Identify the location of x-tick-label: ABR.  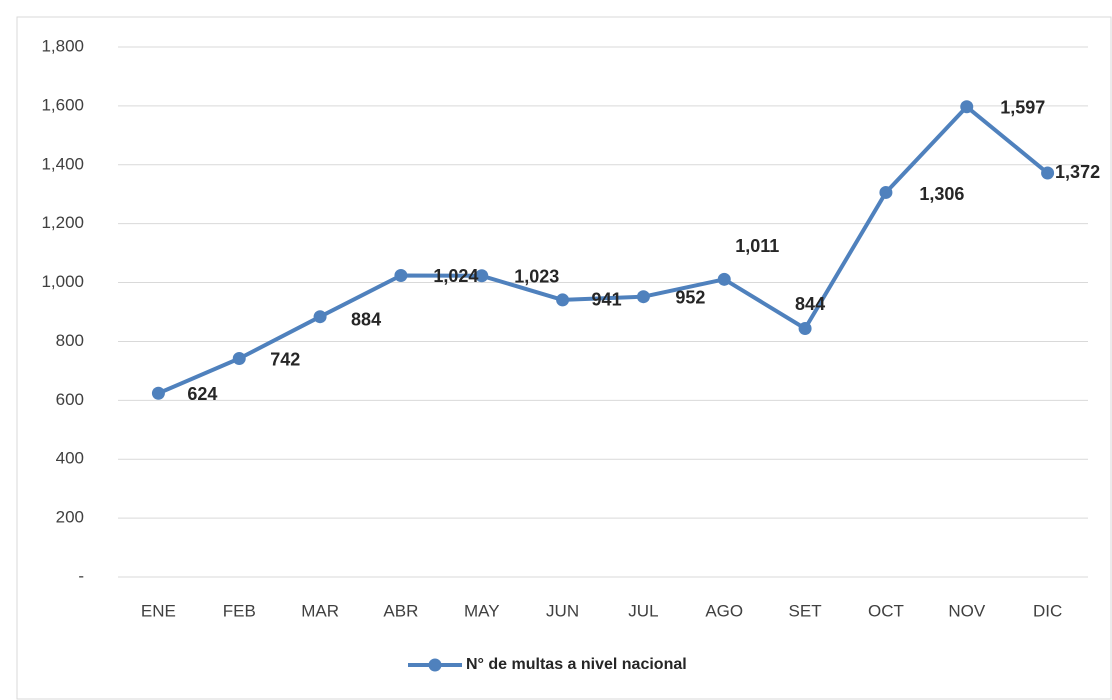
(400, 610).